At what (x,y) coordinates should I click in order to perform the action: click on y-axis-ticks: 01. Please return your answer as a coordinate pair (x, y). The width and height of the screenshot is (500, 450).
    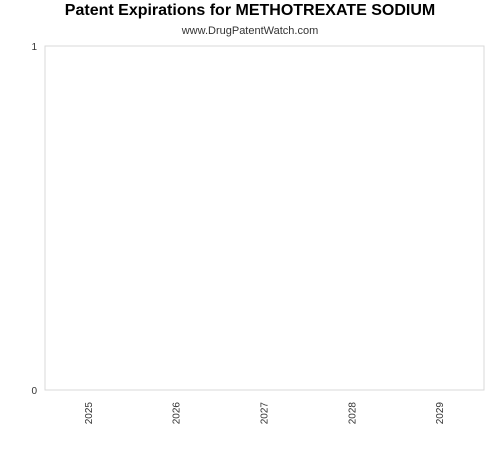
    Looking at the image, I should click on (34, 219).